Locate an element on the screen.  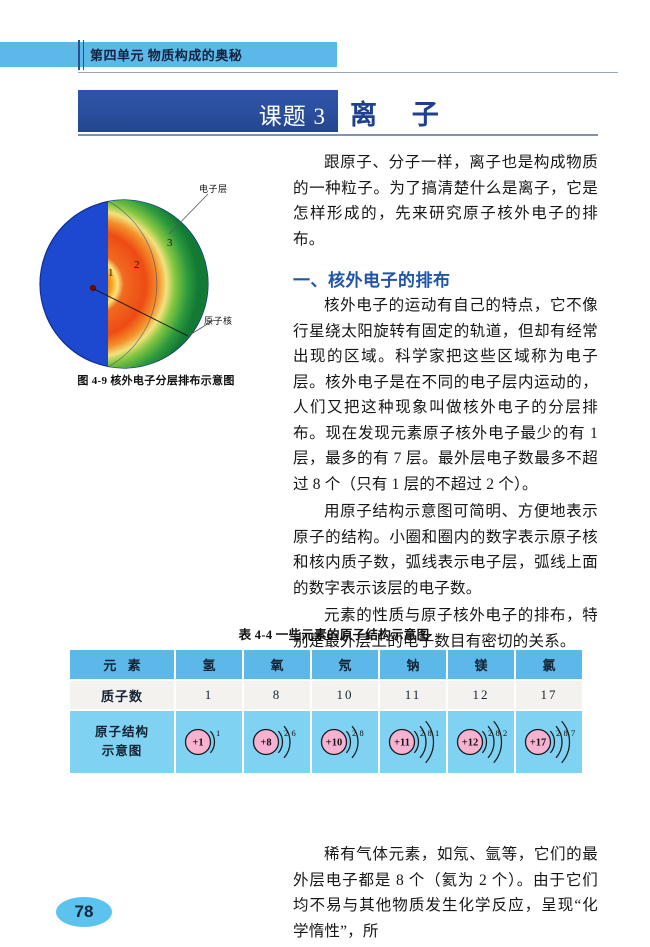
atom-structure-diagram-cell: +12 2 8 2 is located at coordinates (481, 742).